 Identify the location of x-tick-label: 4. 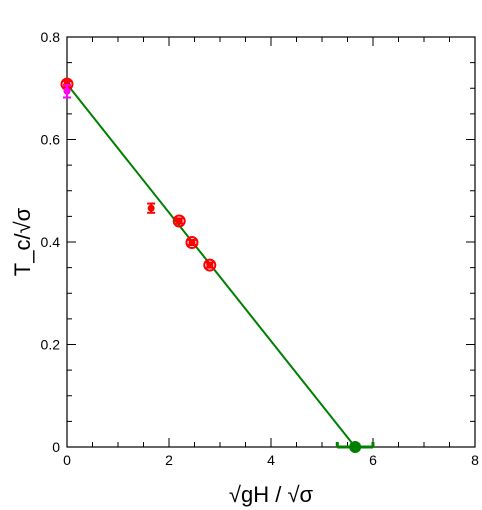
(271, 460).